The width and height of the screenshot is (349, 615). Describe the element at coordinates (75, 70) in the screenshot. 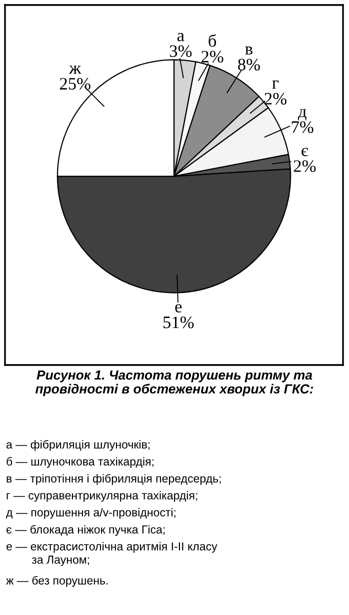

I see `slice-label: ж` at that location.